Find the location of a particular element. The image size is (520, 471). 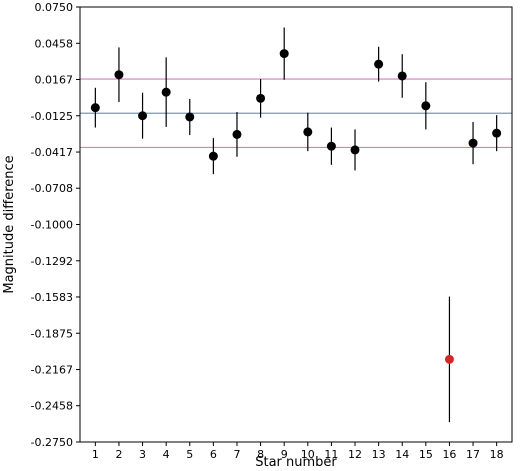

y-tick-label: -0.1000 is located at coordinates (52, 225).